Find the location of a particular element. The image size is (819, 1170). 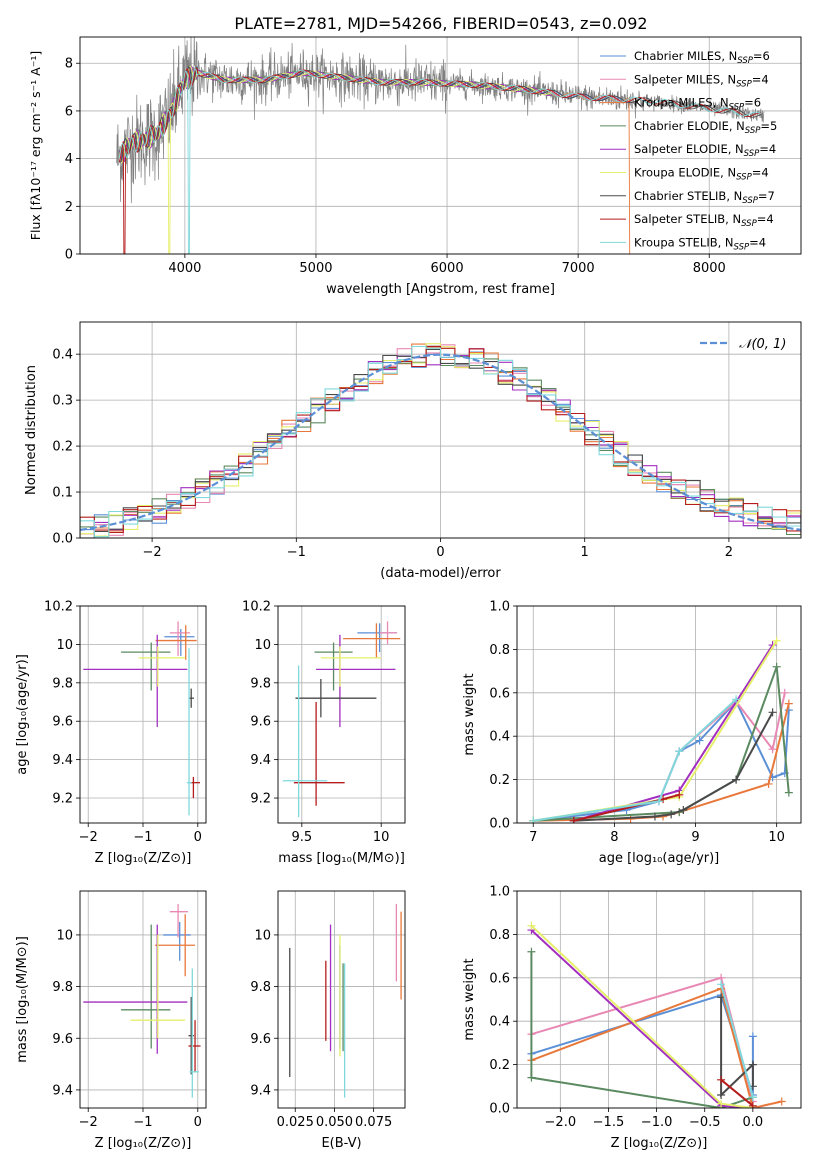

x-tick-label: 6000 is located at coordinates (447, 268).